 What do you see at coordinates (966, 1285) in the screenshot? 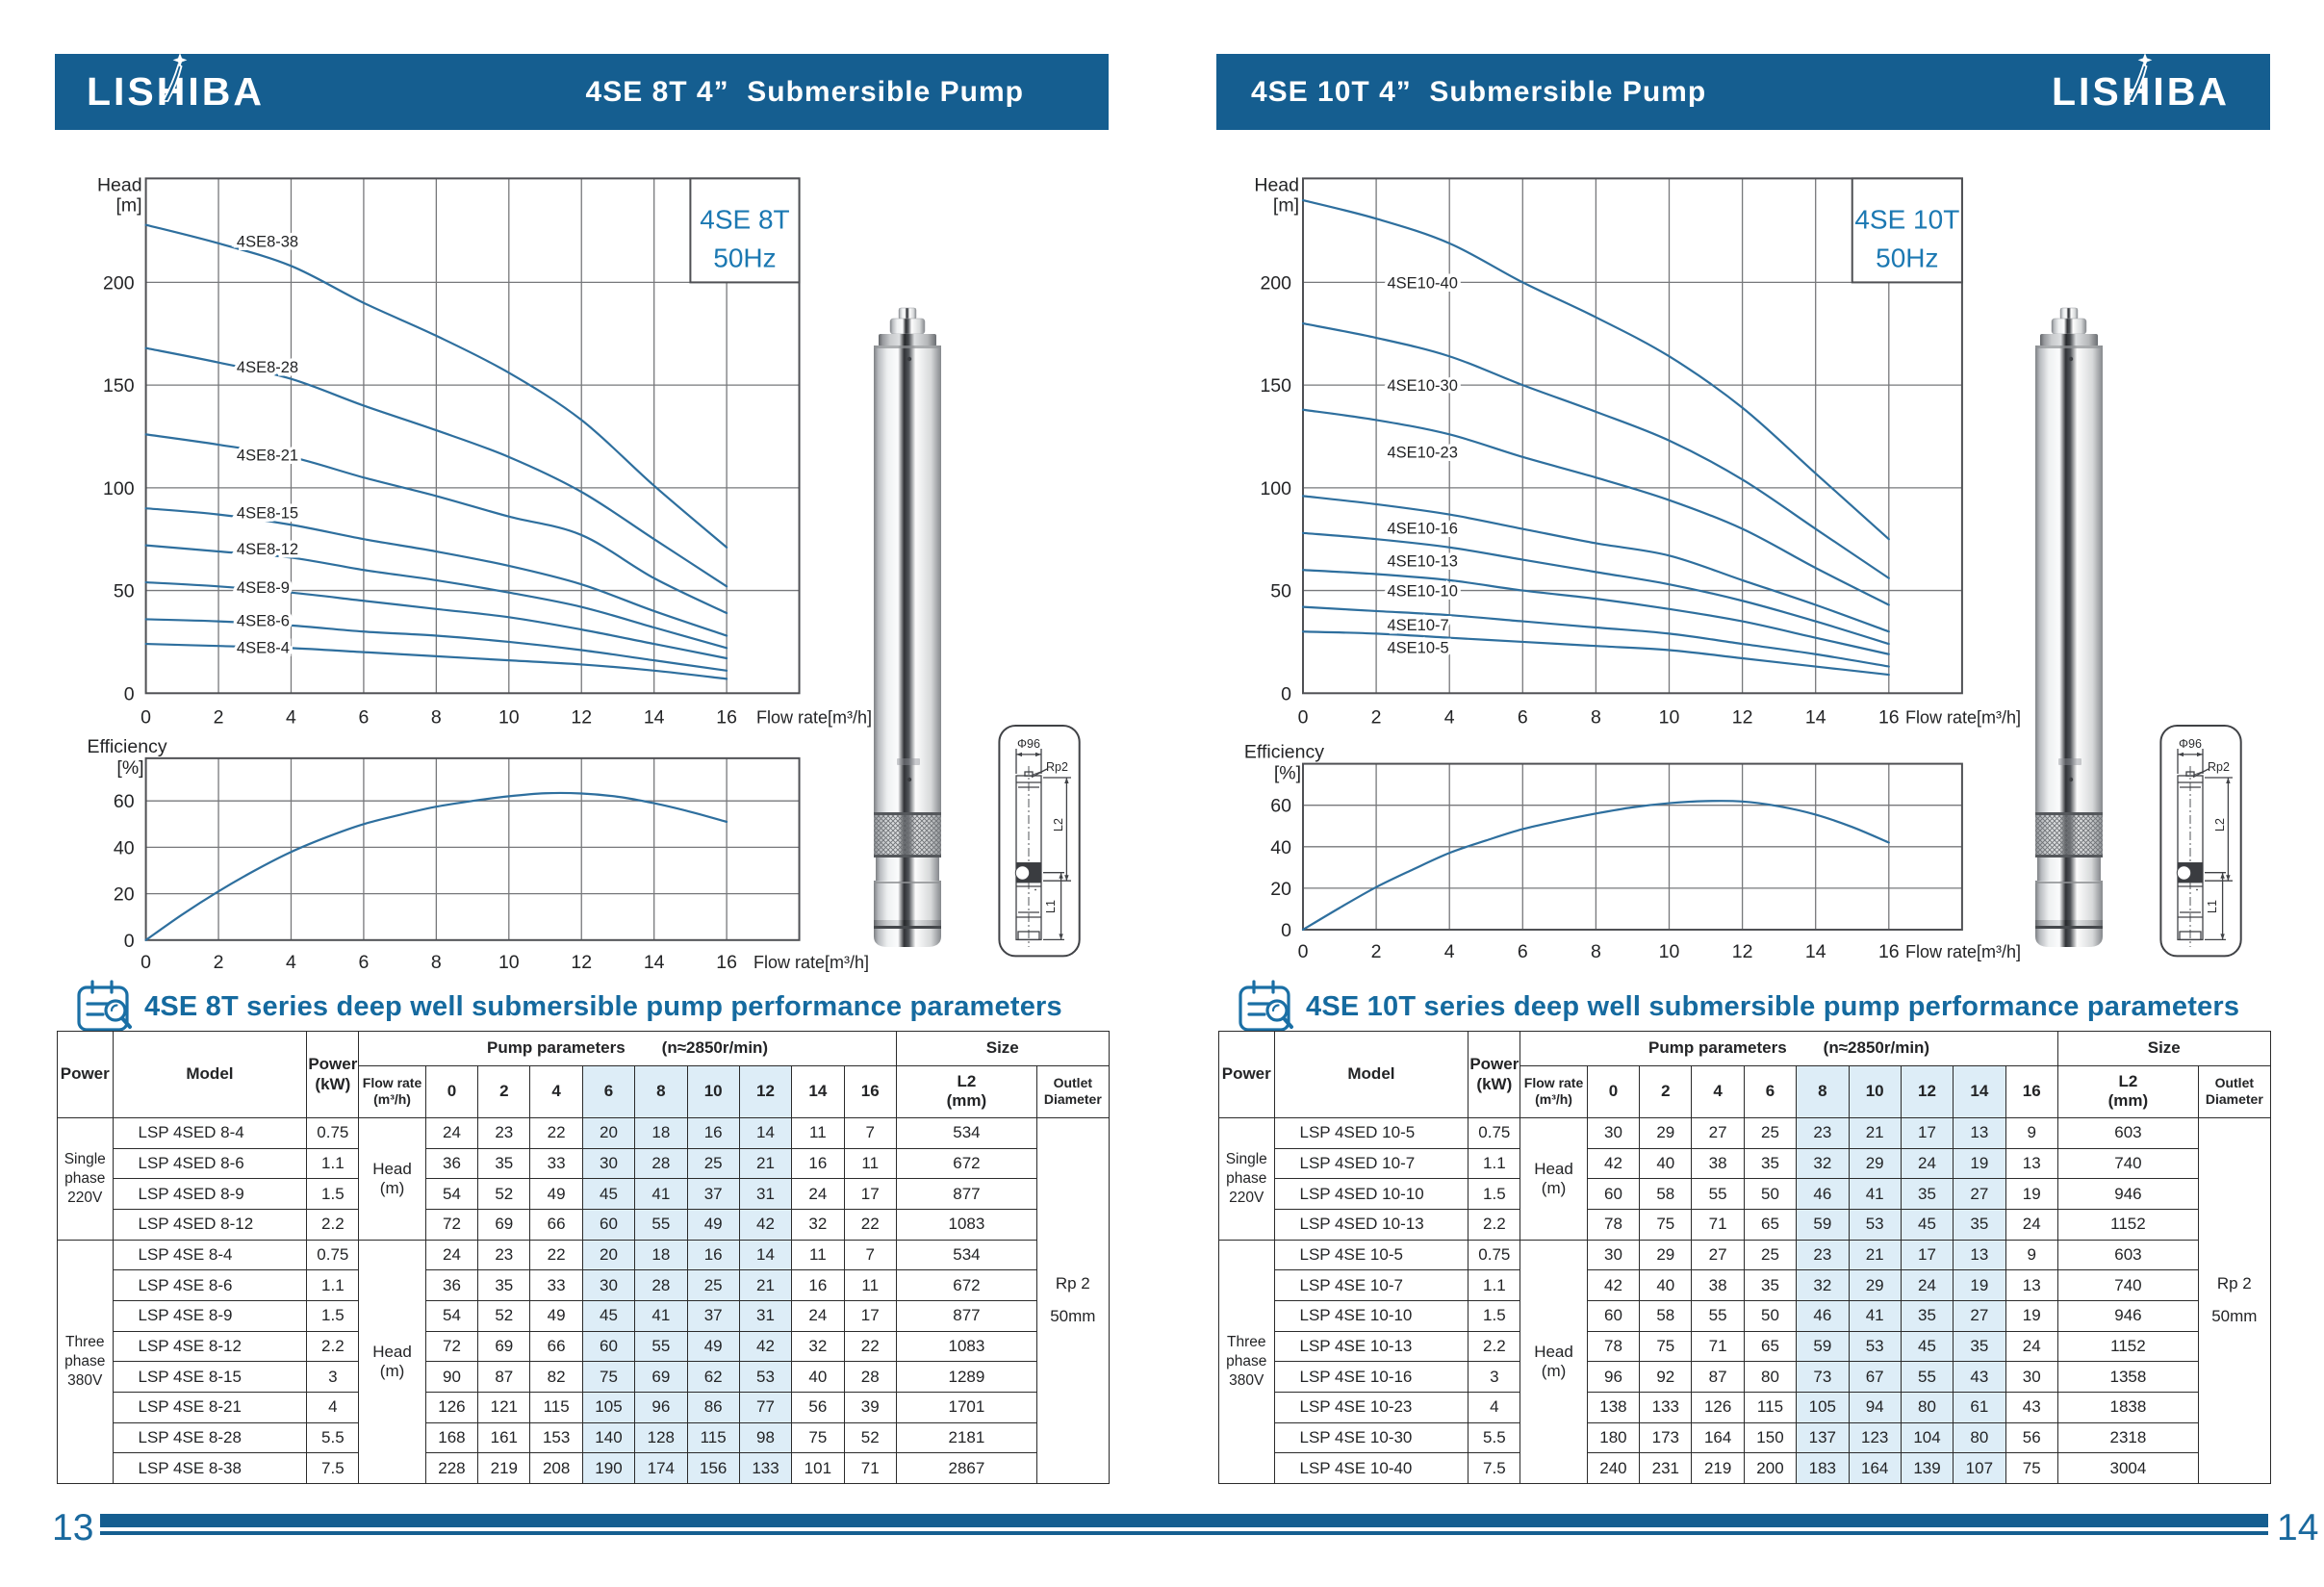
I see `l2-cell: 672` at bounding box center [966, 1285].